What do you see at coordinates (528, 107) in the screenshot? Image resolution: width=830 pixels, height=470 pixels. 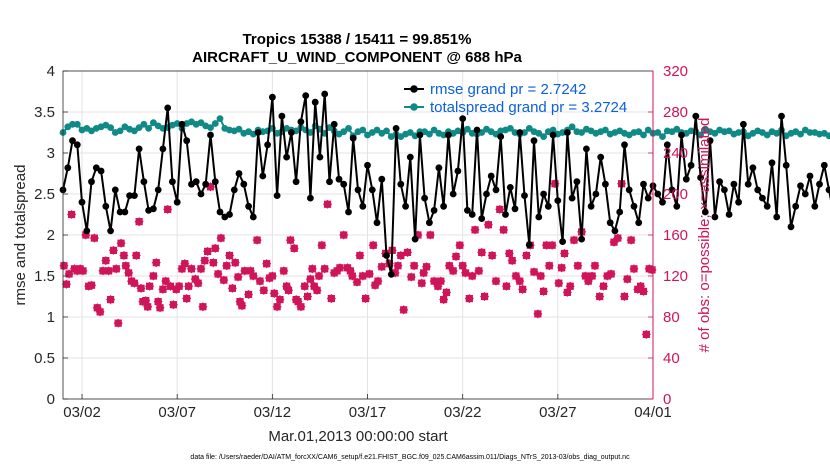 I see `legend-spread-label: totalspread grand pr = 3.2724` at bounding box center [528, 107].